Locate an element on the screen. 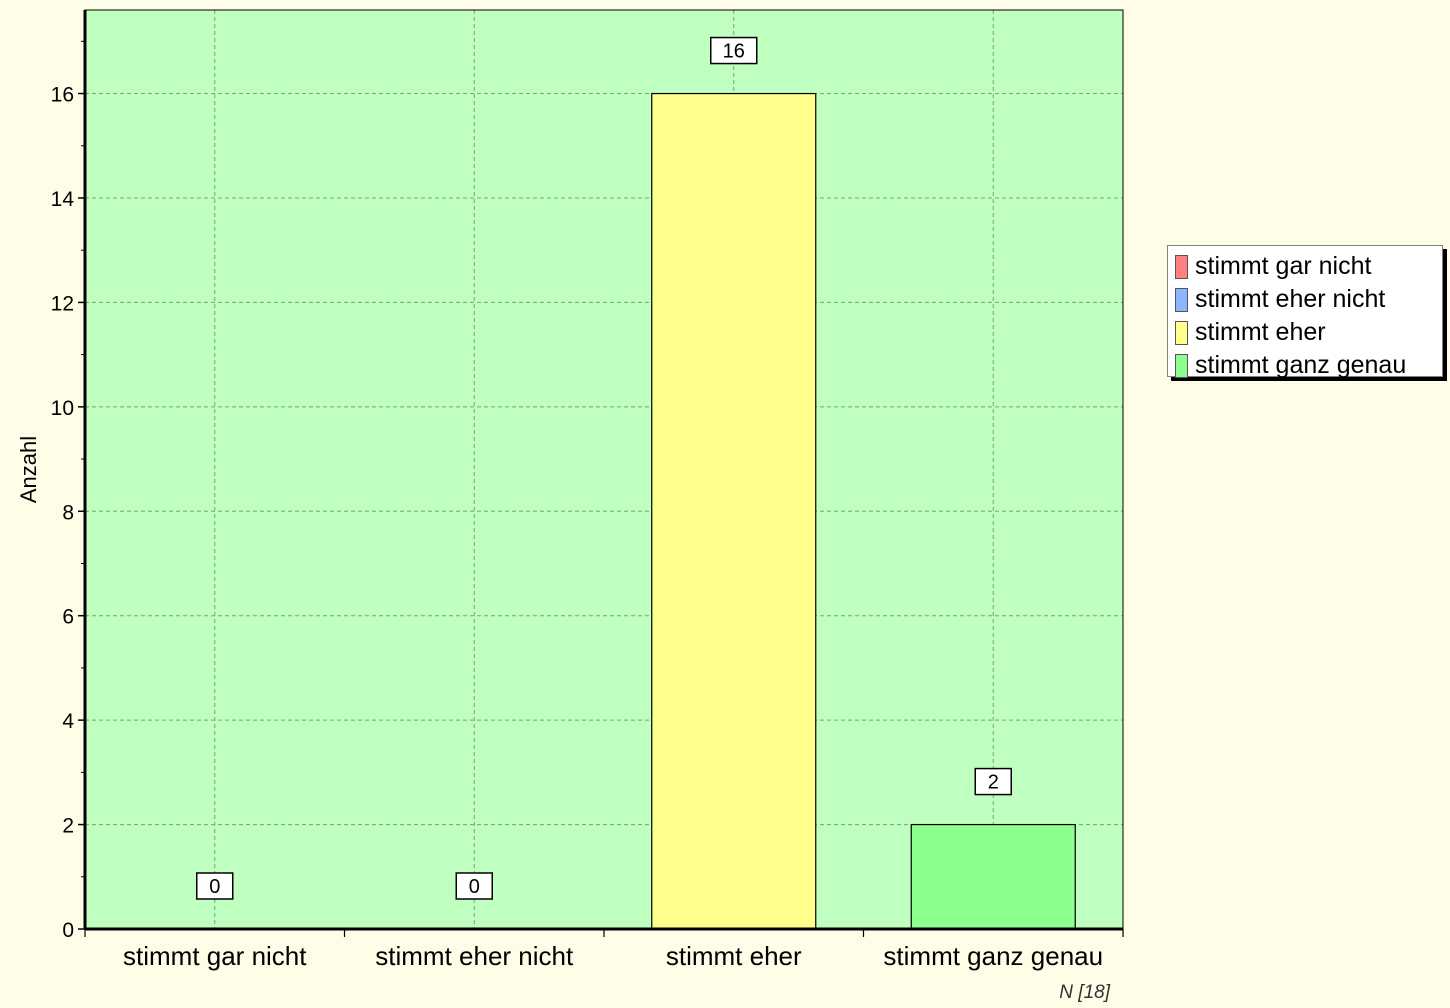 The width and height of the screenshot is (1450, 1008). x-tick-label: stimmt gar nicht is located at coordinates (215, 956).